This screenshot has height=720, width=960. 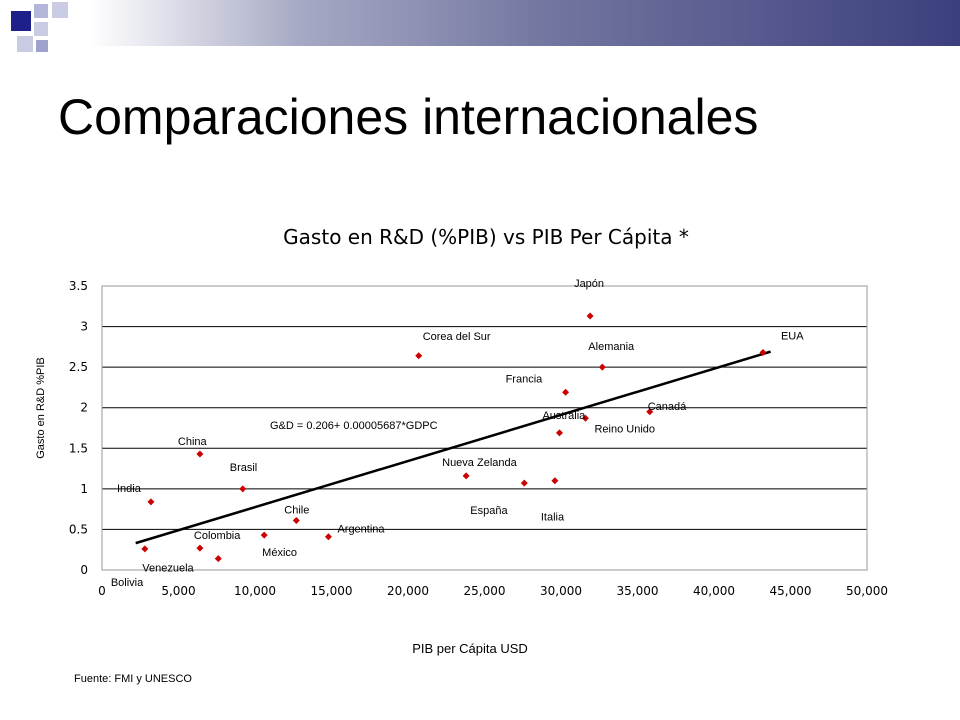 I want to click on data-point: EUA, so click(x=781, y=344).